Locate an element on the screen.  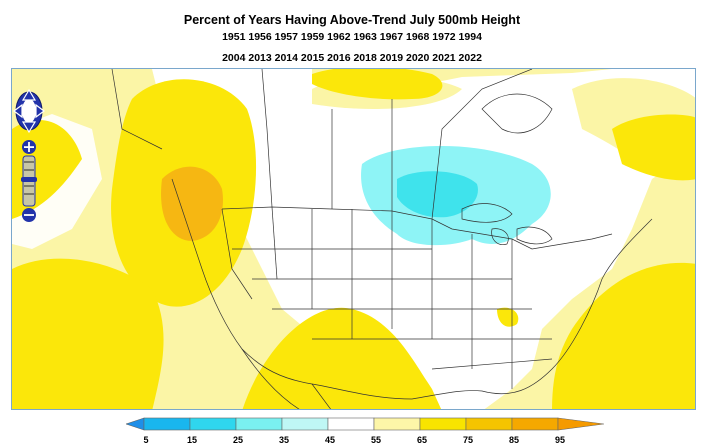
cyan-core is located at coordinates (437, 194).